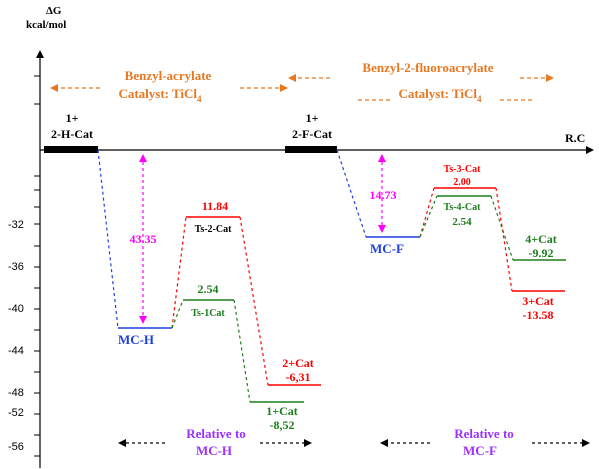  I want to click on y-tick-label: -48, so click(16, 393).